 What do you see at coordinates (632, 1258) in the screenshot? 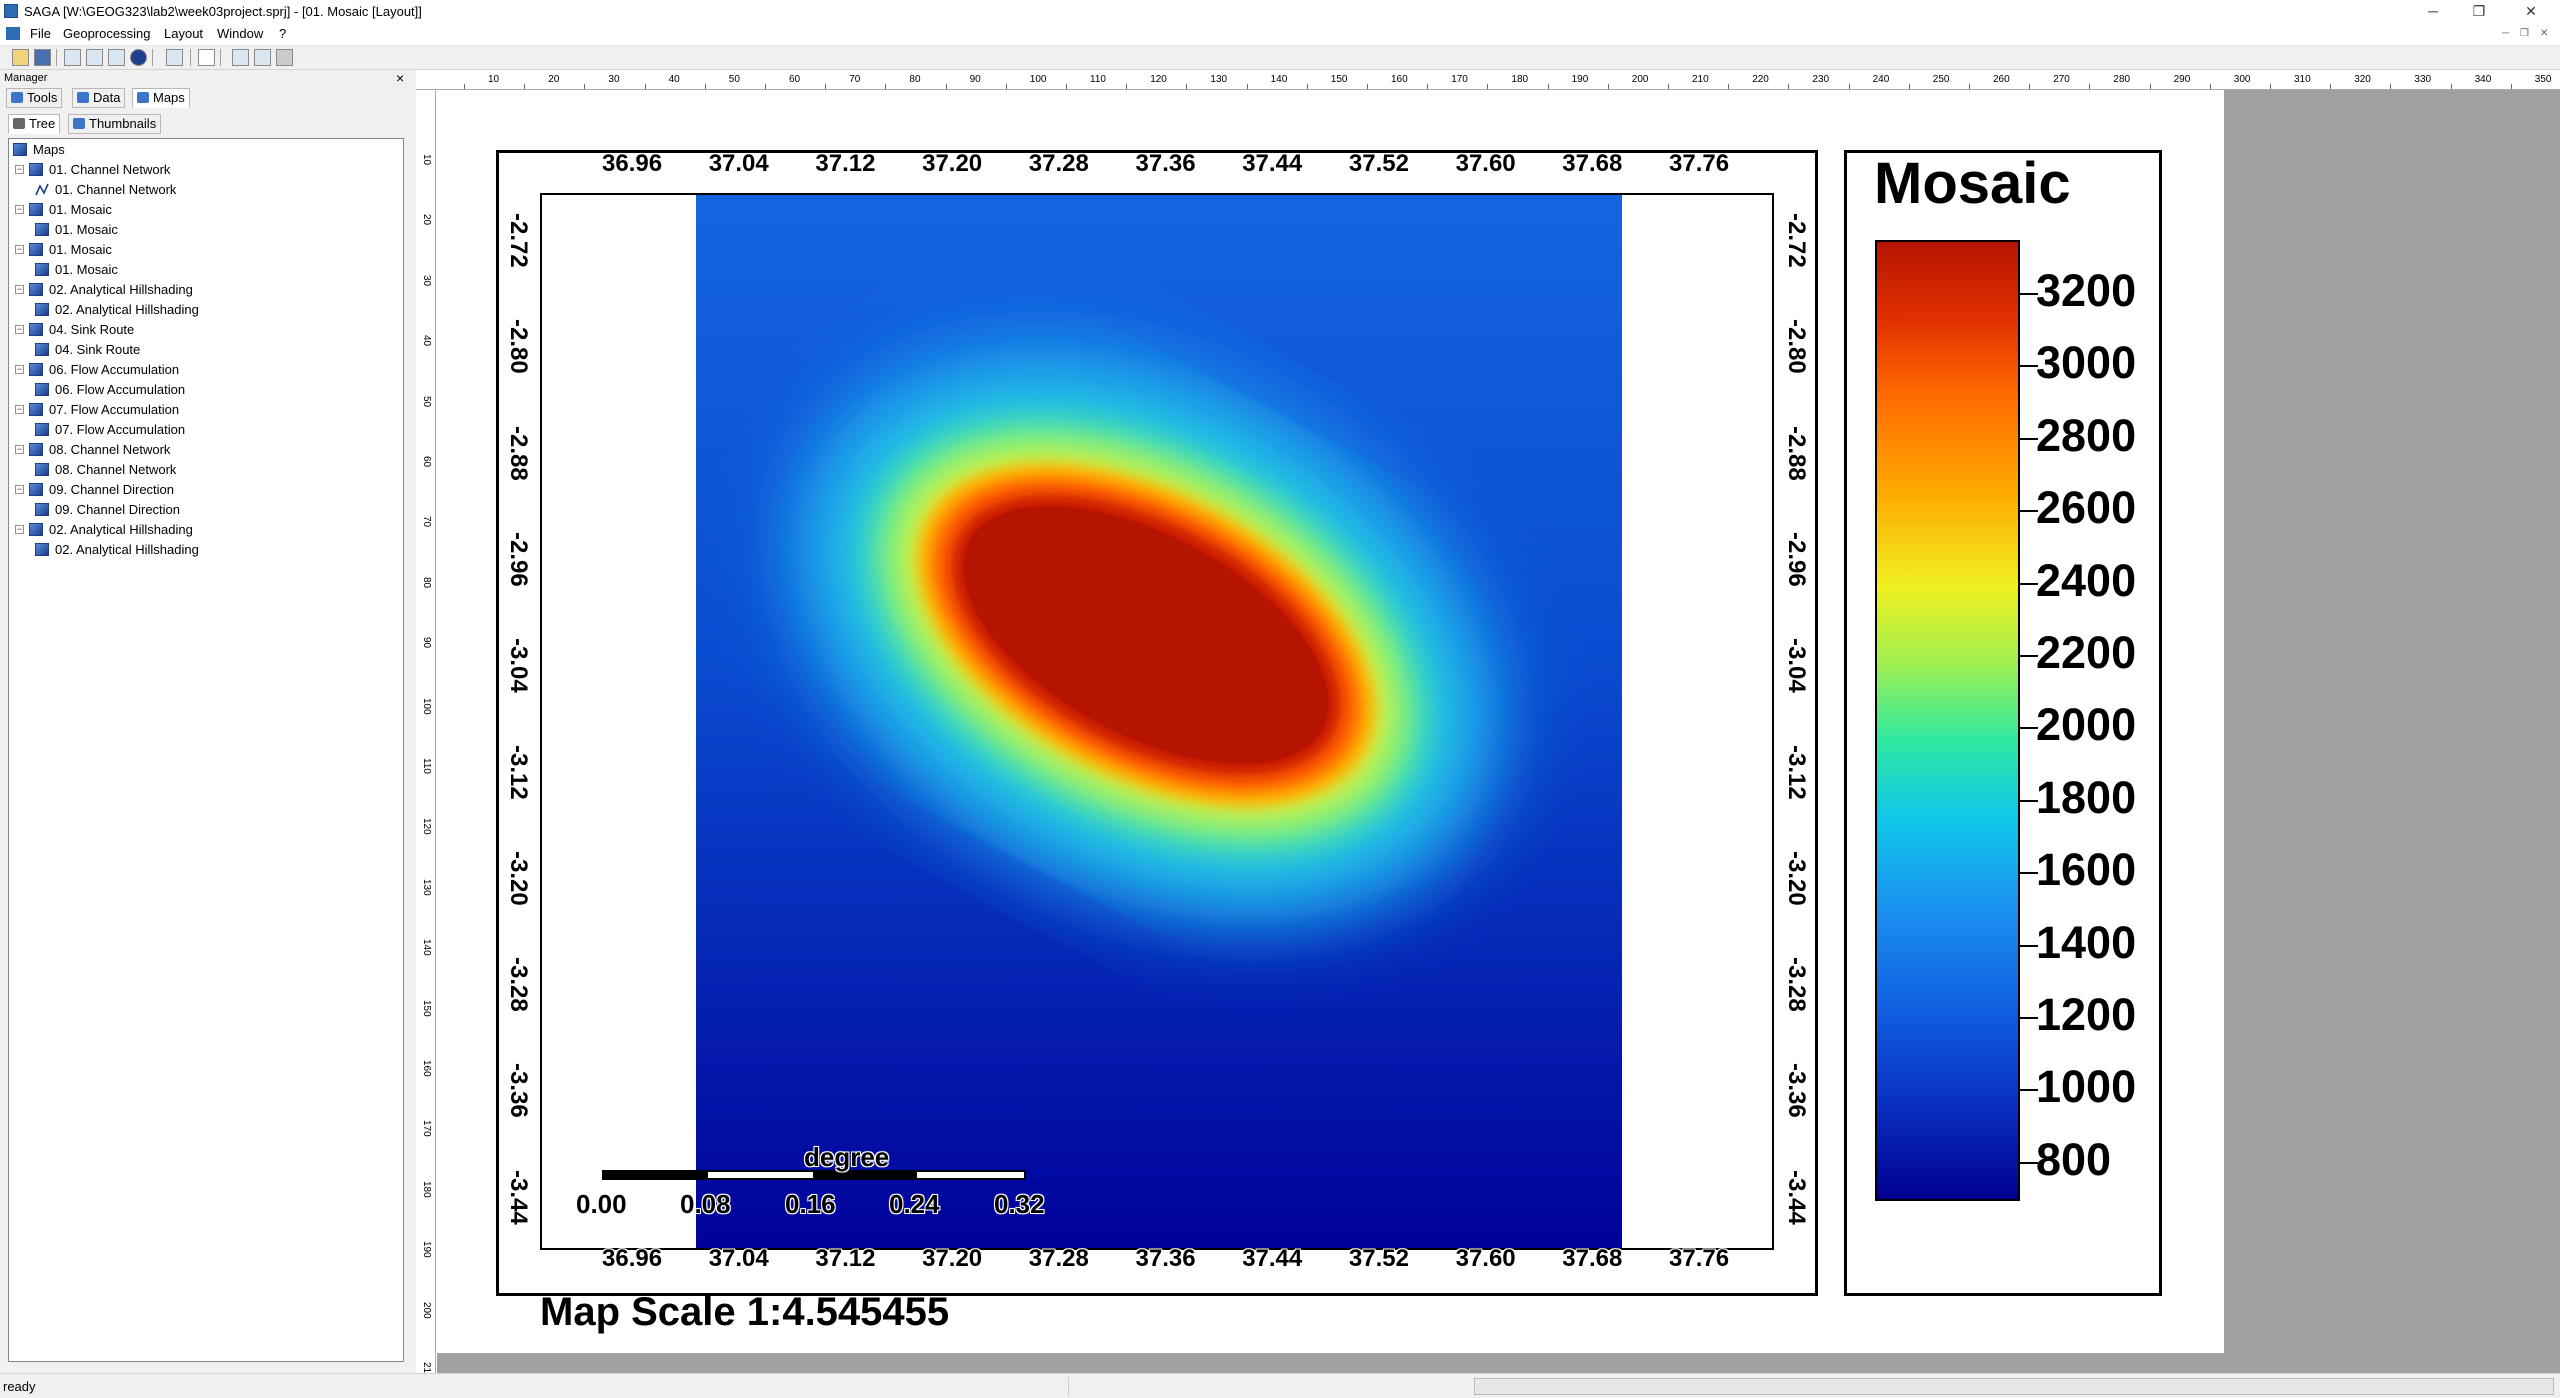
I see `longitude-label-bottom: 36.96` at bounding box center [632, 1258].